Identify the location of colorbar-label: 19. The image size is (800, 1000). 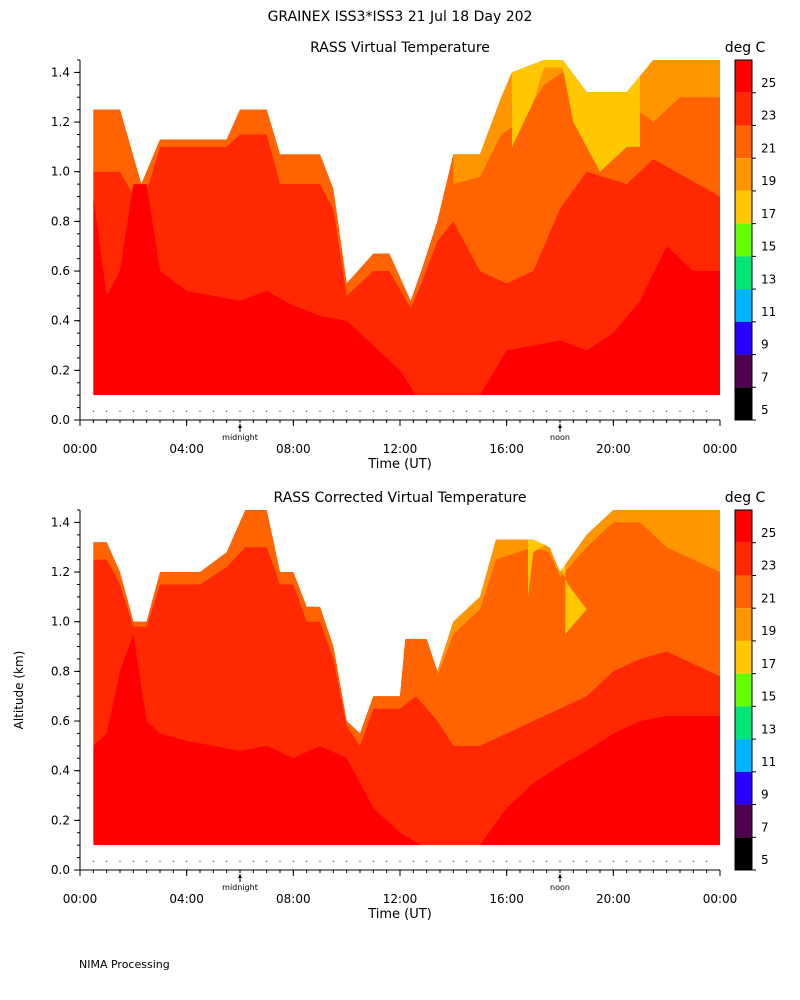
(768, 181).